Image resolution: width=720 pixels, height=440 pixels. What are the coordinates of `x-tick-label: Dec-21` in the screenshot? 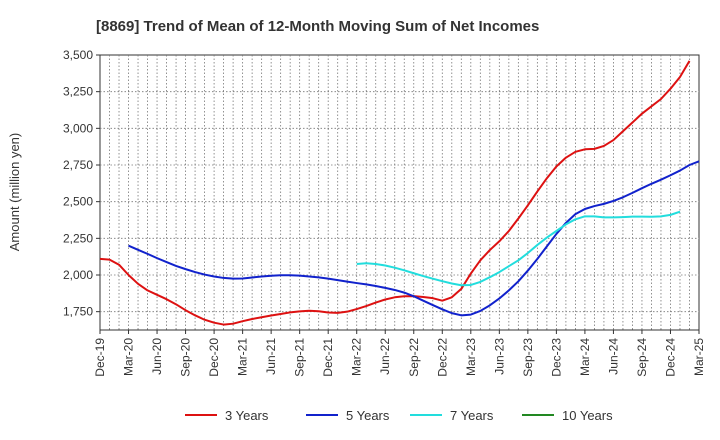 It's located at (328, 357).